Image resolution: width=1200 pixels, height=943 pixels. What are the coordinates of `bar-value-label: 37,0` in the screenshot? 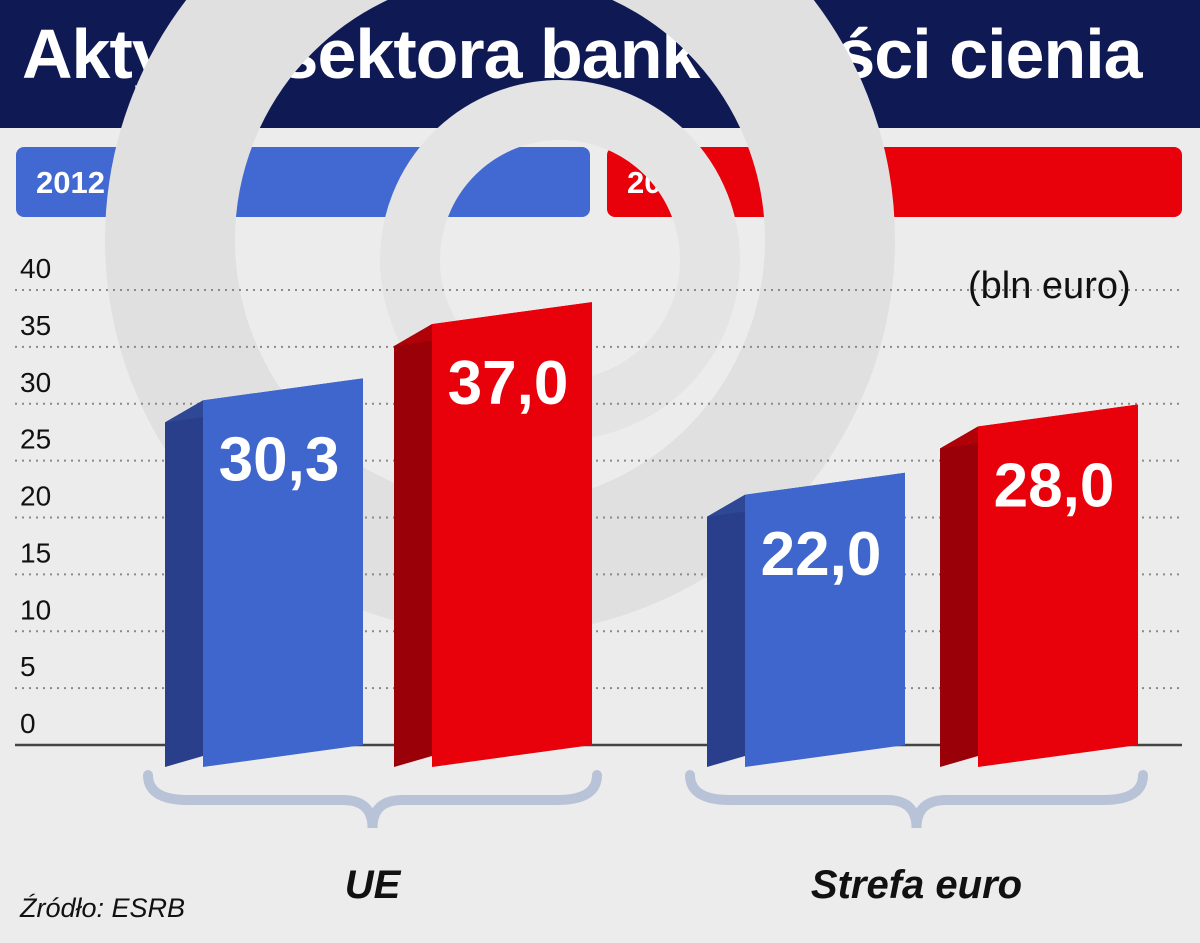 It's located at (508, 383).